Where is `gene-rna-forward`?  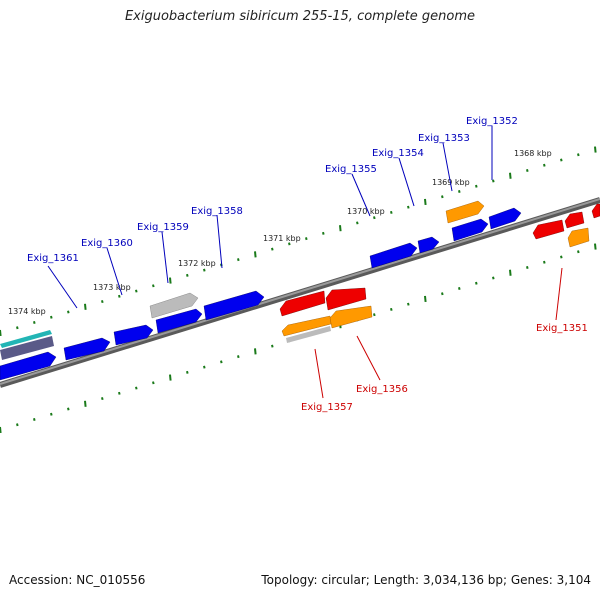
gene-rna-forward is located at coordinates (465, 212).